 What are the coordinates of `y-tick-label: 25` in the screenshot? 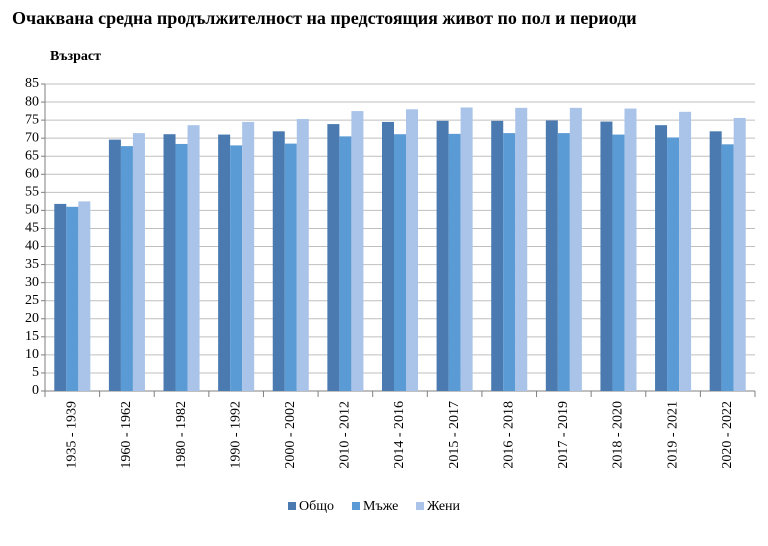 It's located at (32, 300).